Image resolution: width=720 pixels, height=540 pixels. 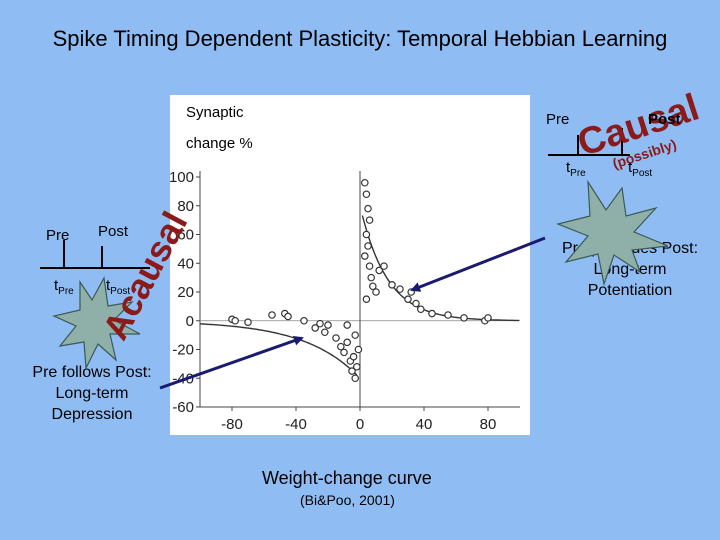 I want to click on spike-diagram-right, so click(x=589, y=142).